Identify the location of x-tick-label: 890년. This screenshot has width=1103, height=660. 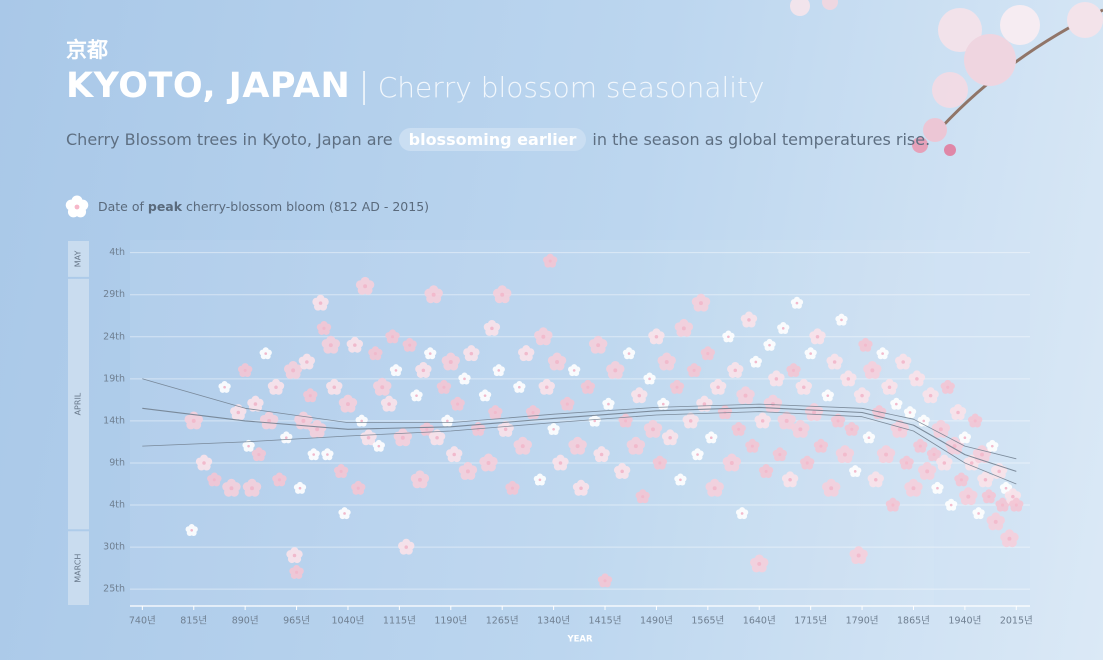
(245, 621).